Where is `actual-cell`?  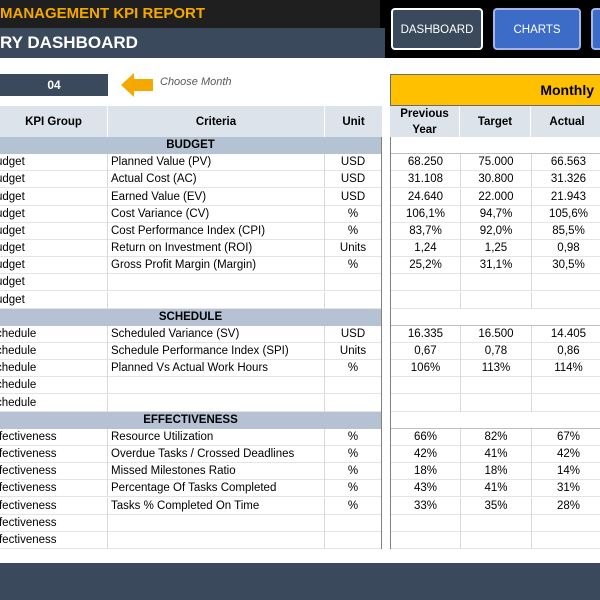 actual-cell is located at coordinates (566, 523).